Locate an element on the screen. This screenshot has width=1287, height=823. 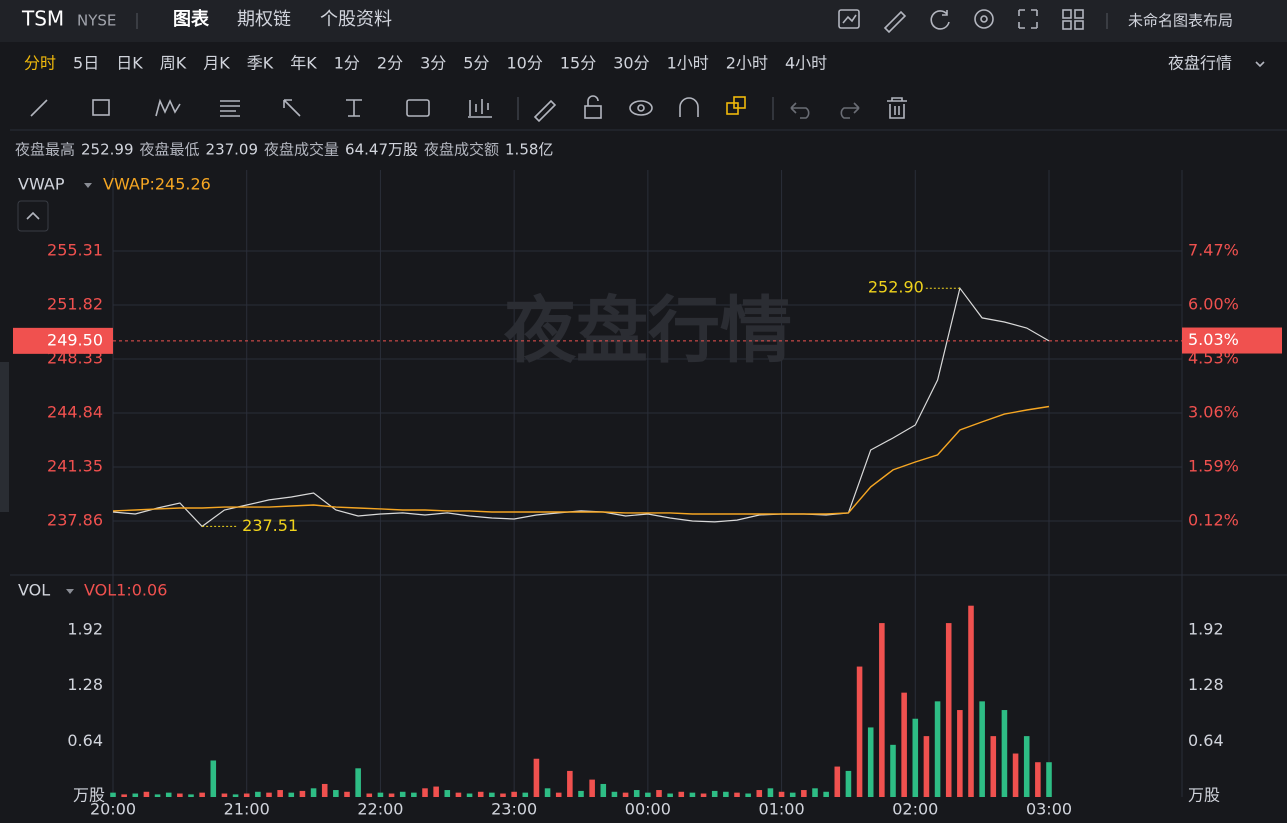
tool-delete is located at coordinates (897, 108).